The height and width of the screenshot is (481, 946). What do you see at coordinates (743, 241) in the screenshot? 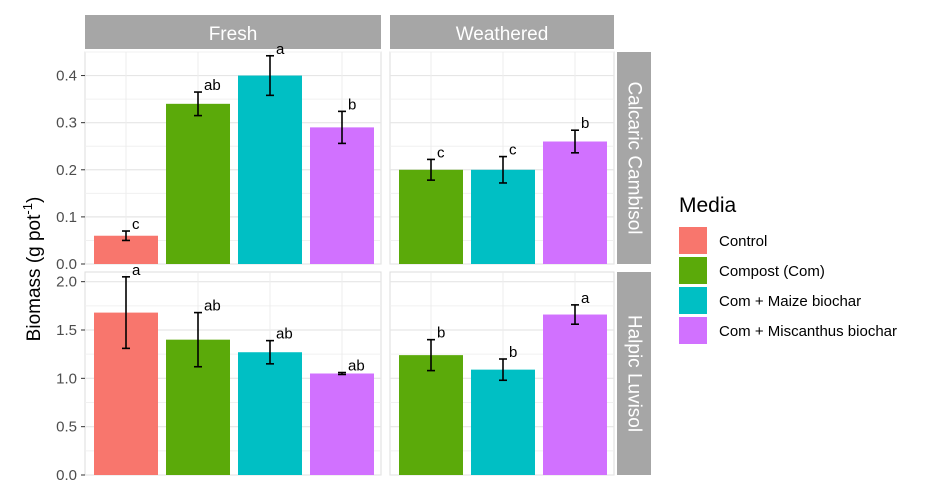
I see `legend-label-control: Control` at bounding box center [743, 241].